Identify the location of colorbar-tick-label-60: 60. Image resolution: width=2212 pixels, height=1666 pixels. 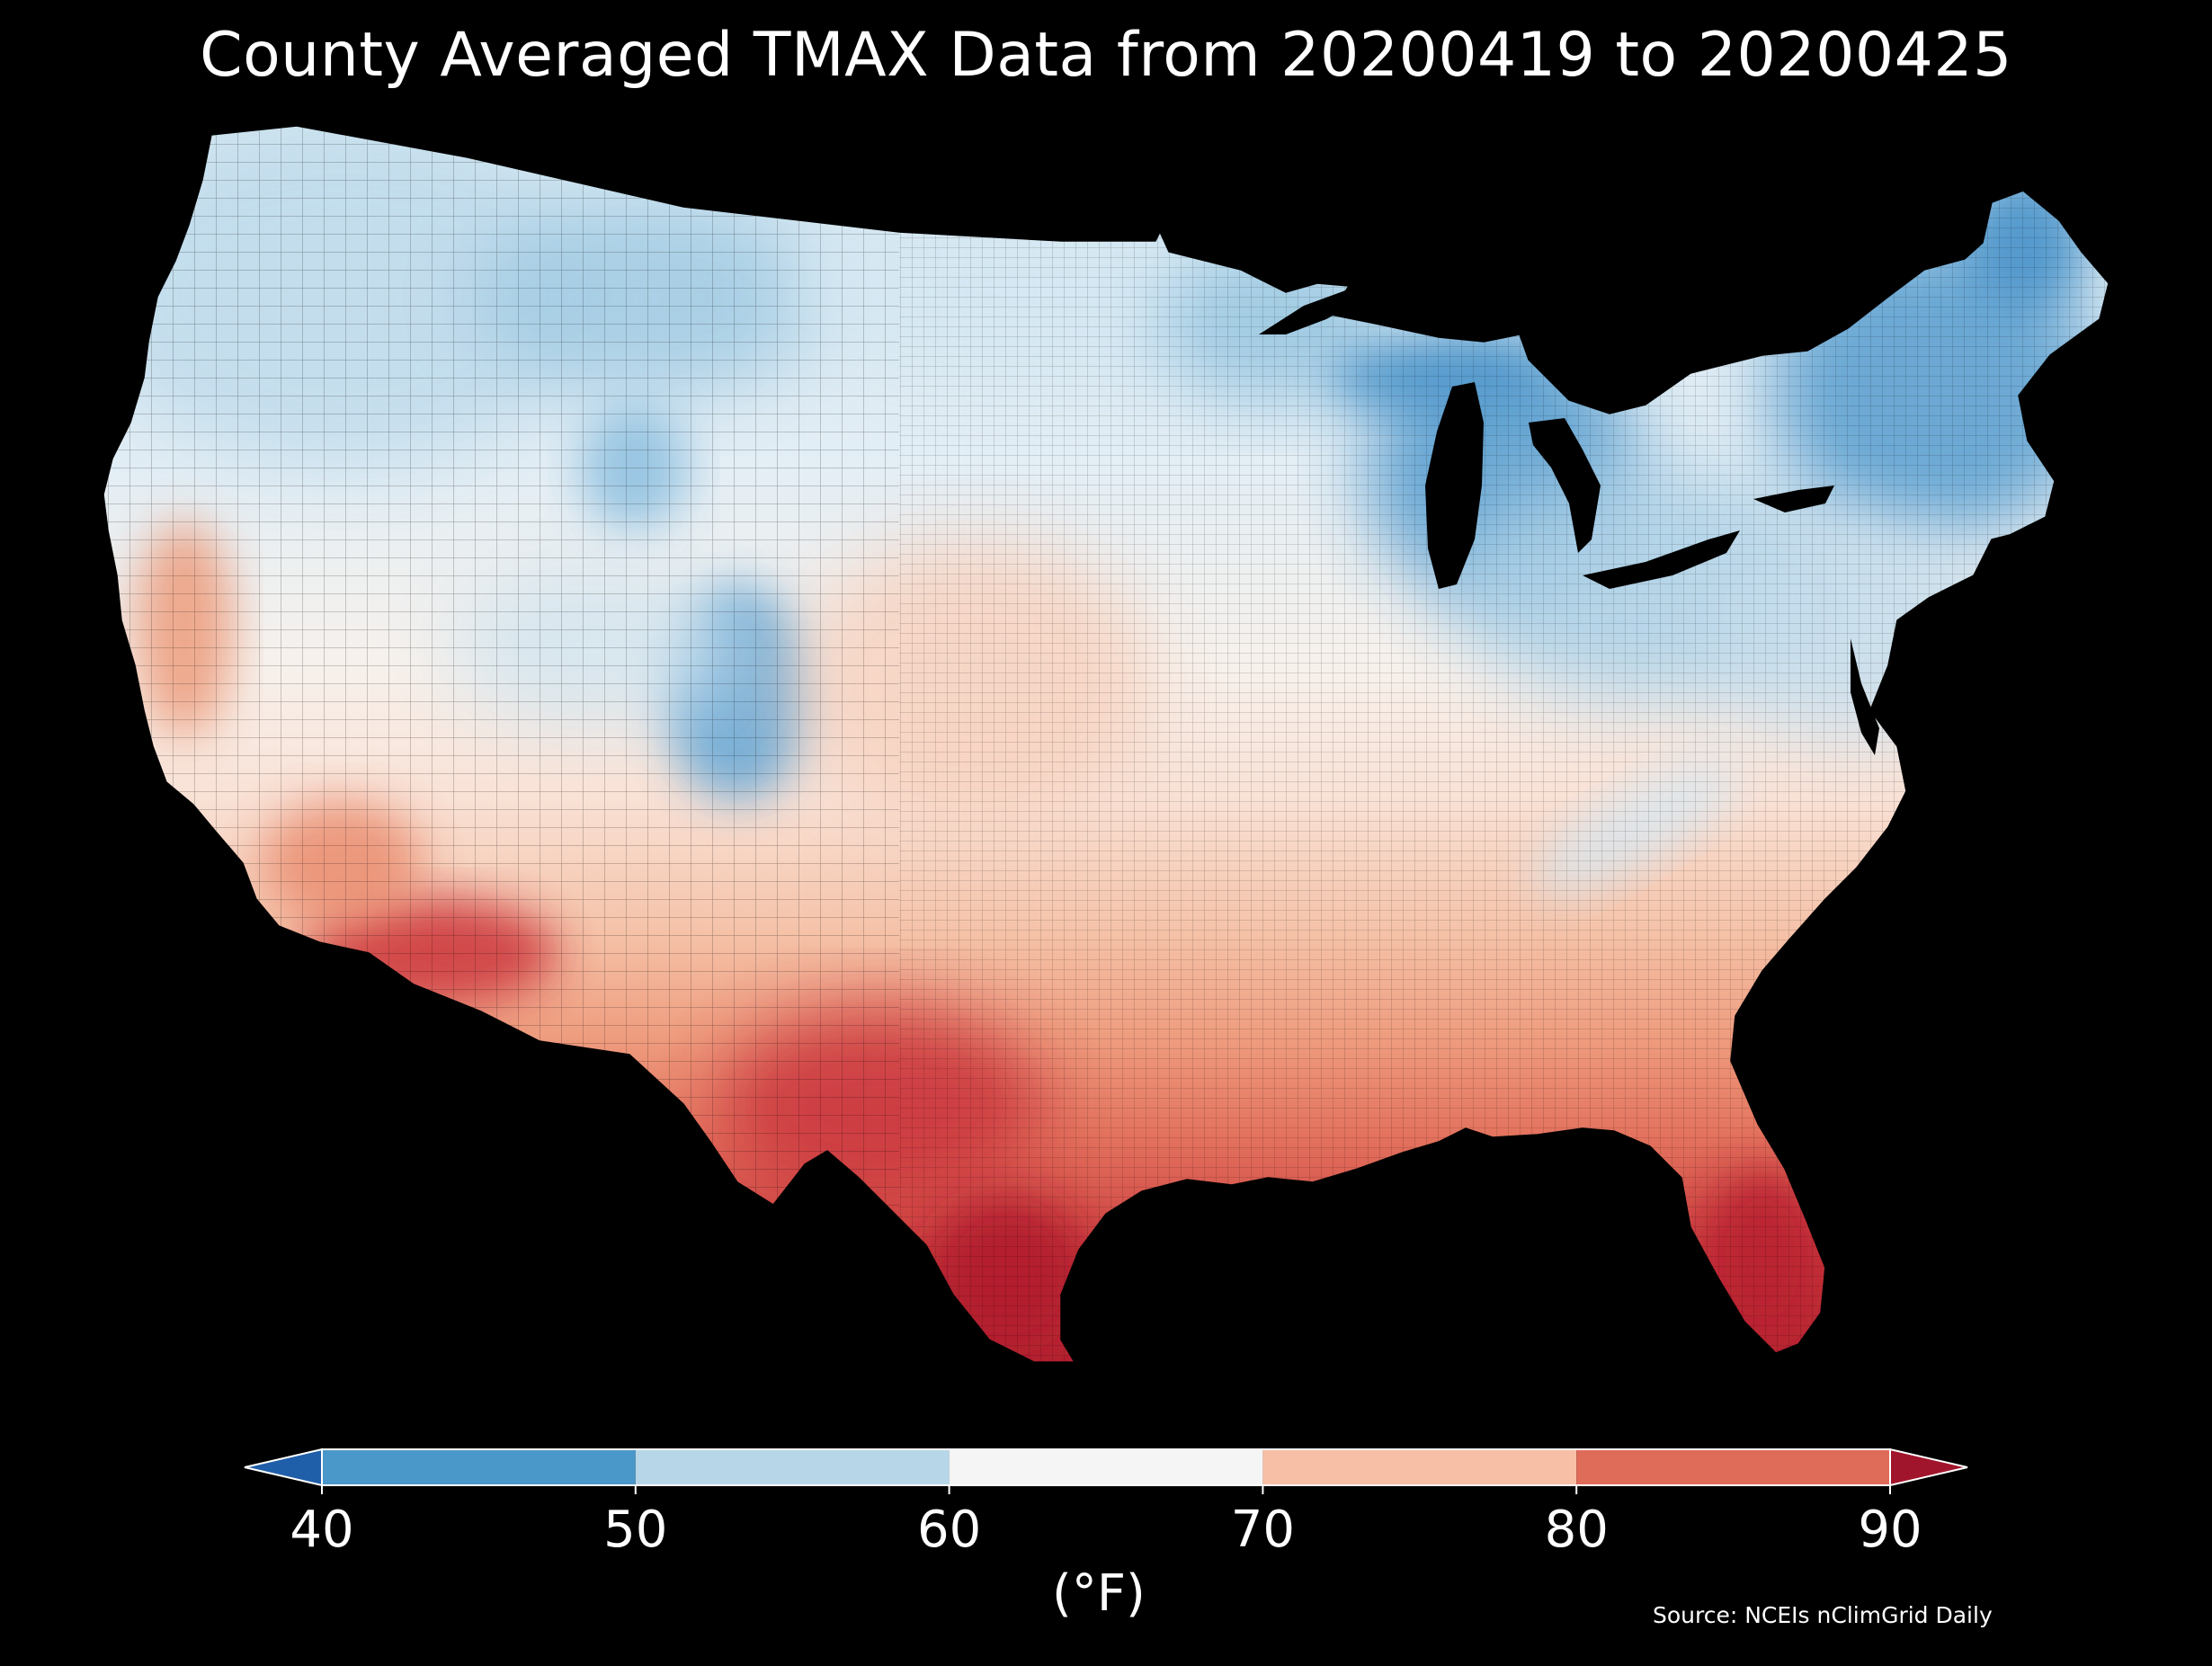
(949, 1530).